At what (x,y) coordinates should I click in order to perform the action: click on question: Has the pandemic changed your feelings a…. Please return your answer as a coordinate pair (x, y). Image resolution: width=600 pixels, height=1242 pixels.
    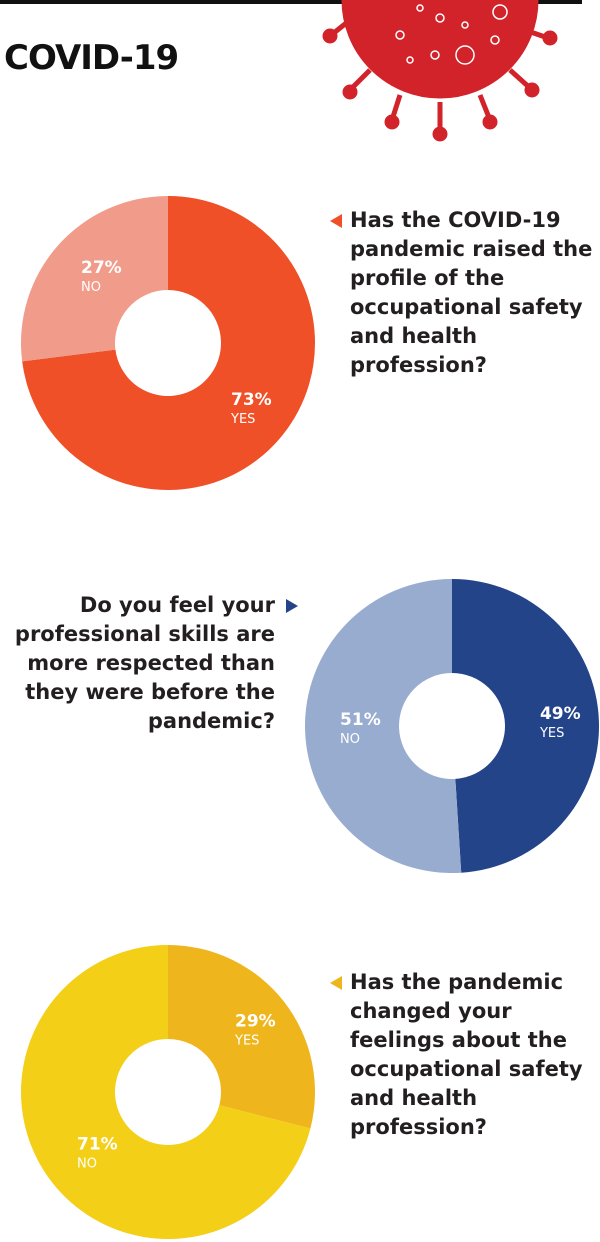
    Looking at the image, I should click on (466, 1054).